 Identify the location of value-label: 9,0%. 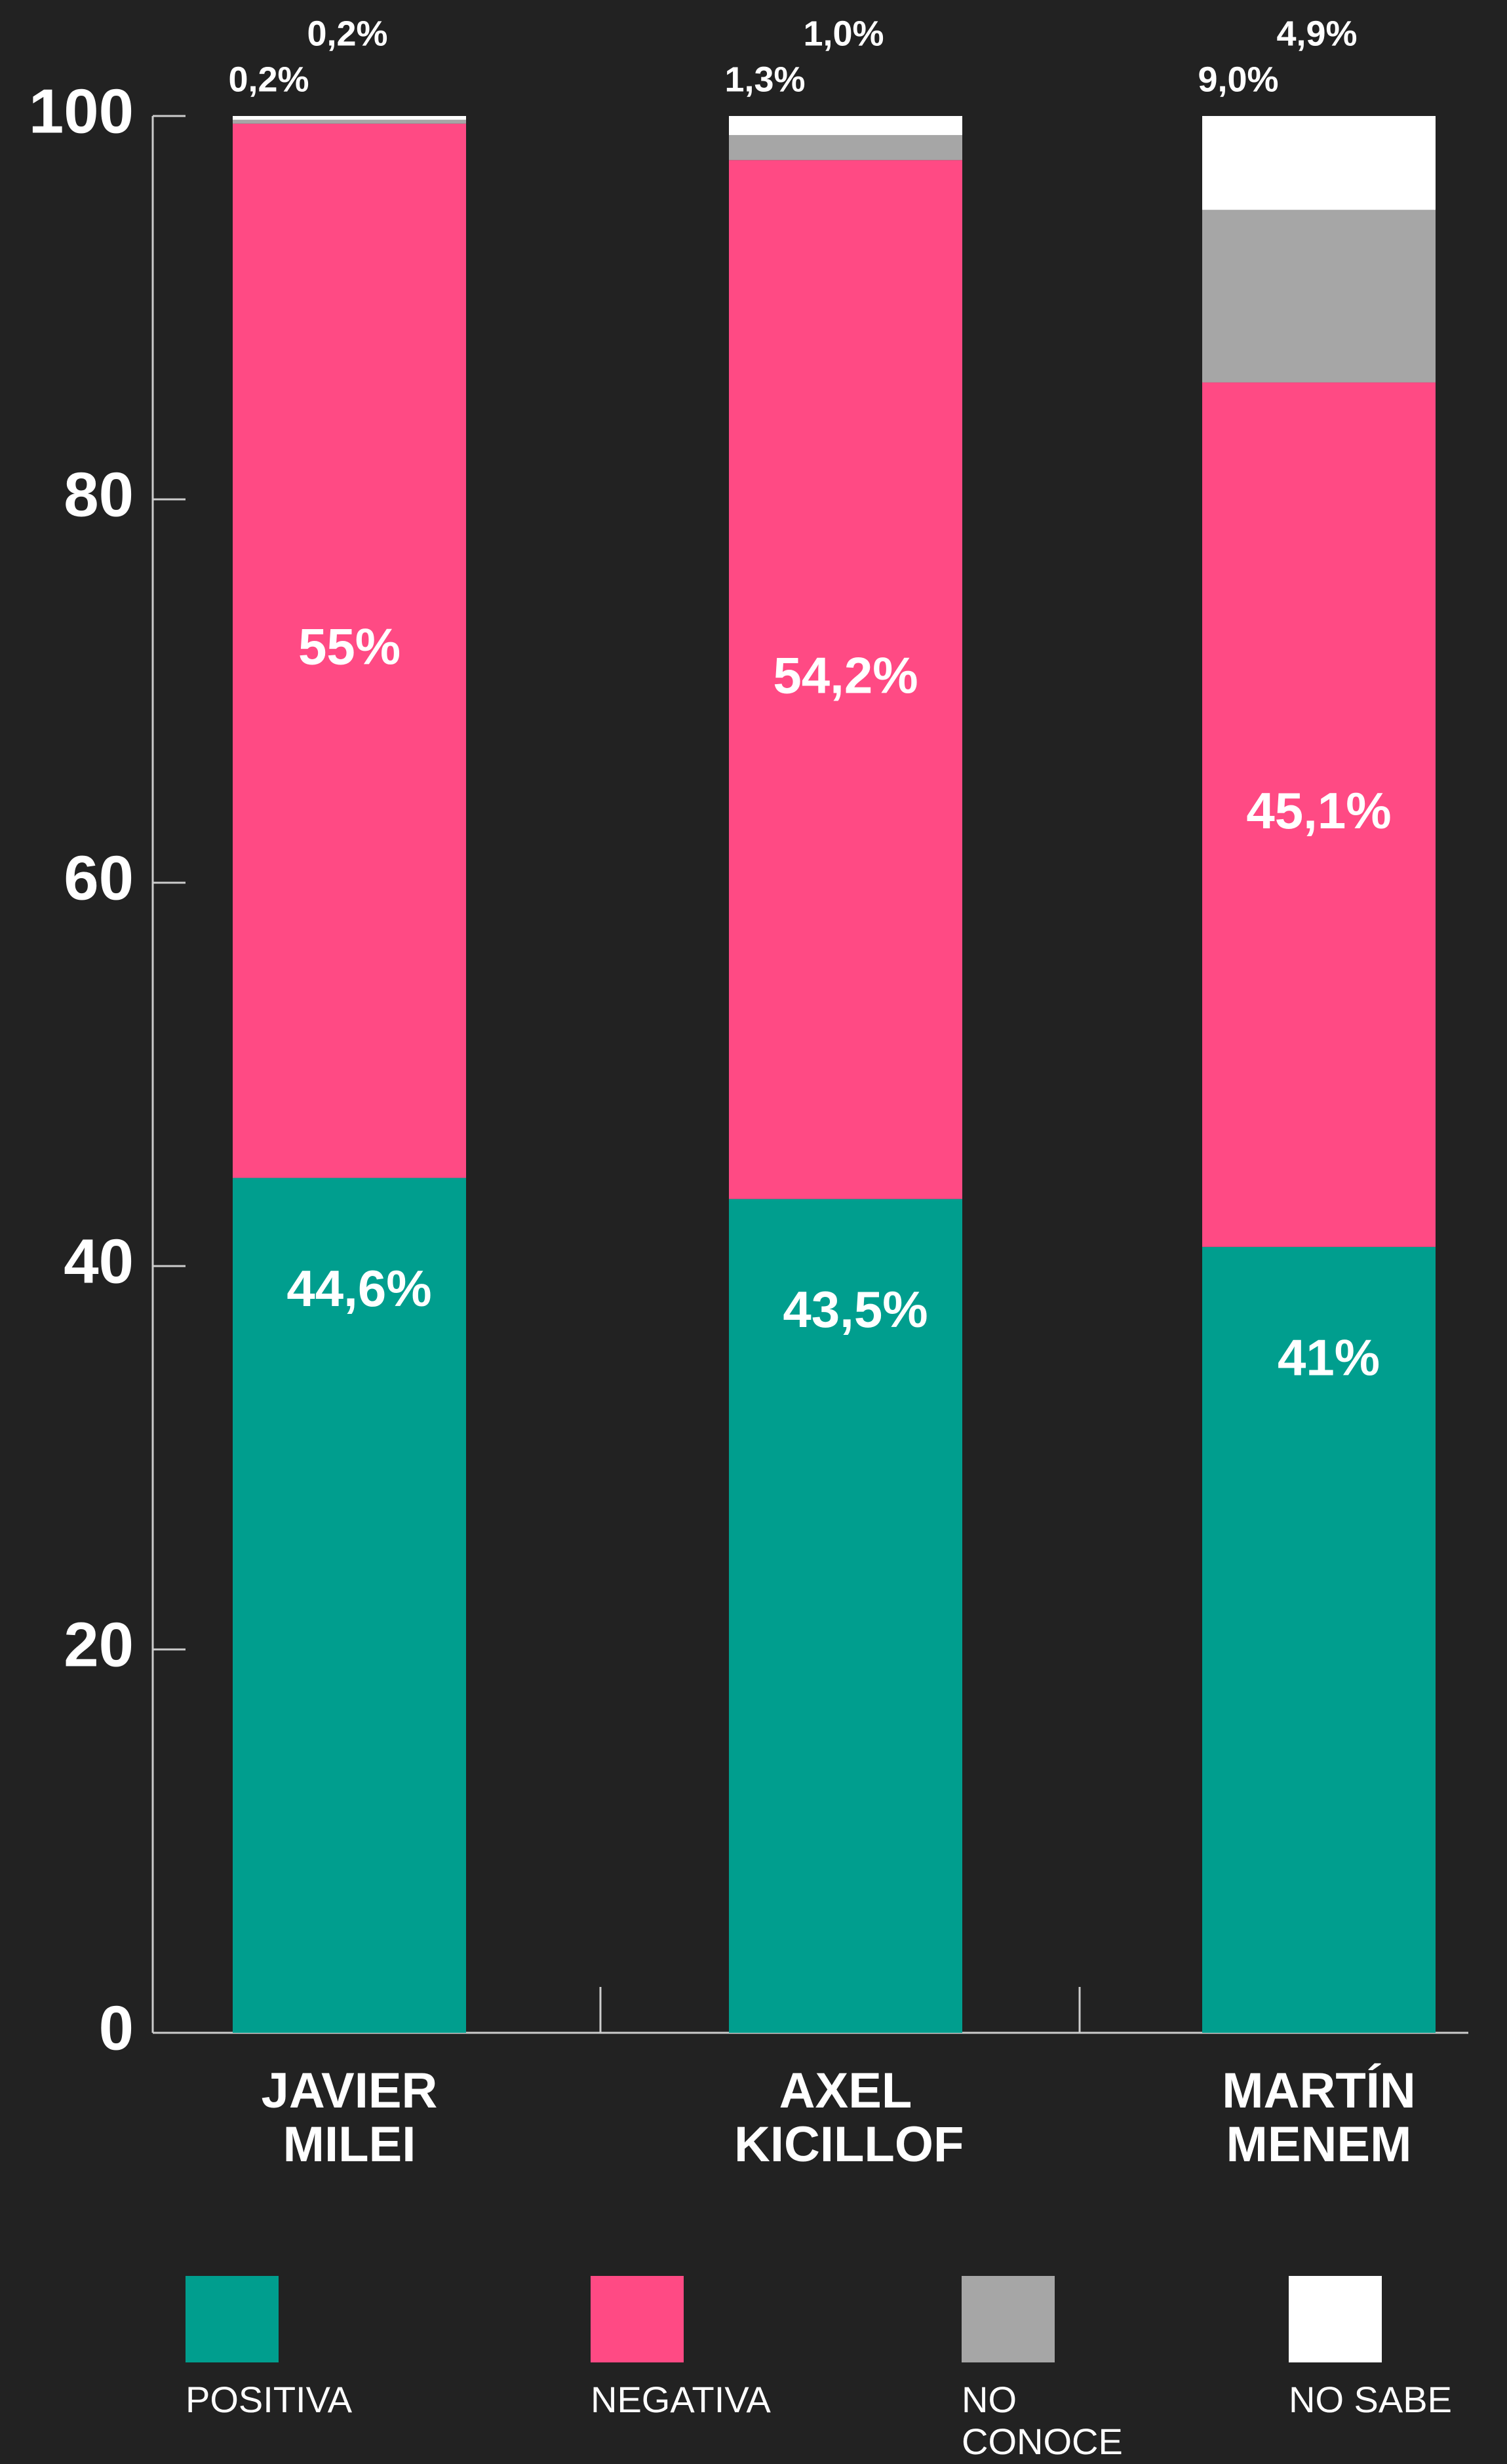
(1238, 79).